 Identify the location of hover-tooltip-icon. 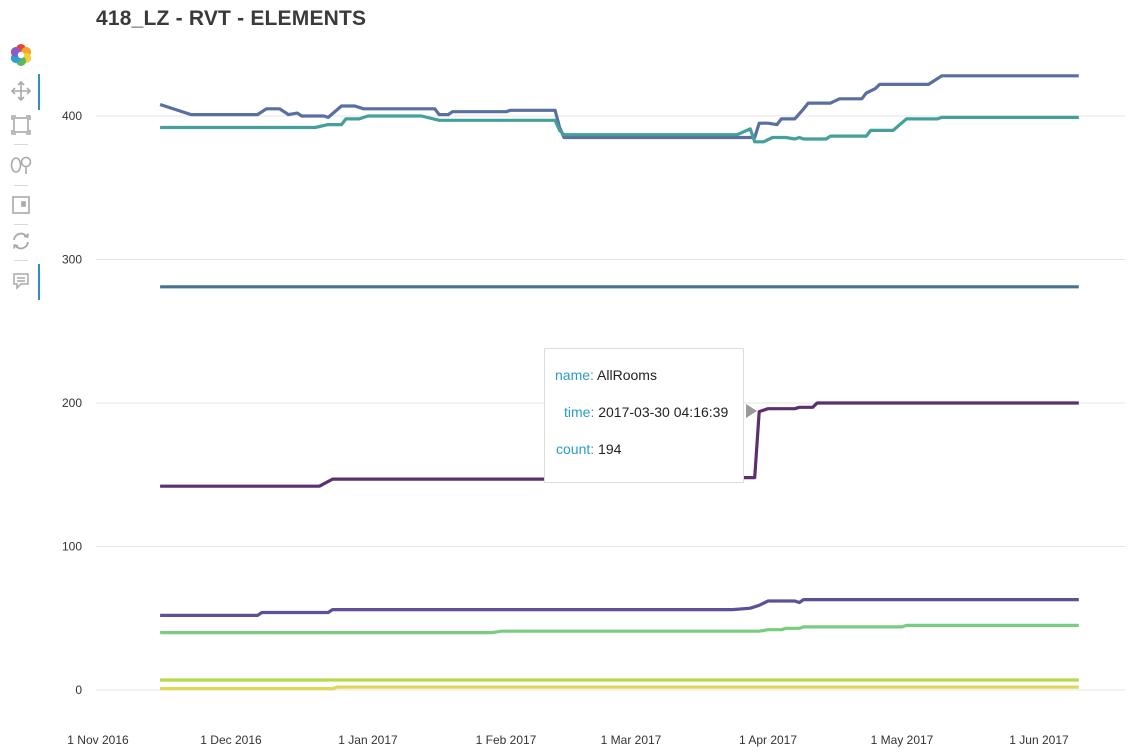
(21, 281).